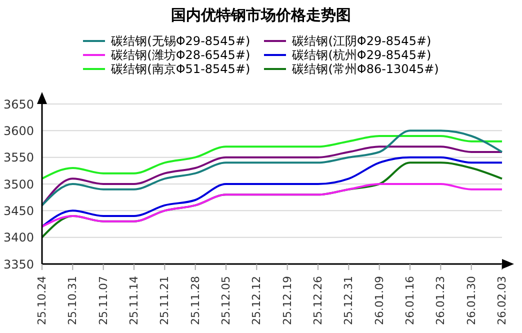 This screenshot has height=333, width=522. What do you see at coordinates (287, 300) in the screenshot?
I see `x-tick-label: 25.12.19` at bounding box center [287, 300].